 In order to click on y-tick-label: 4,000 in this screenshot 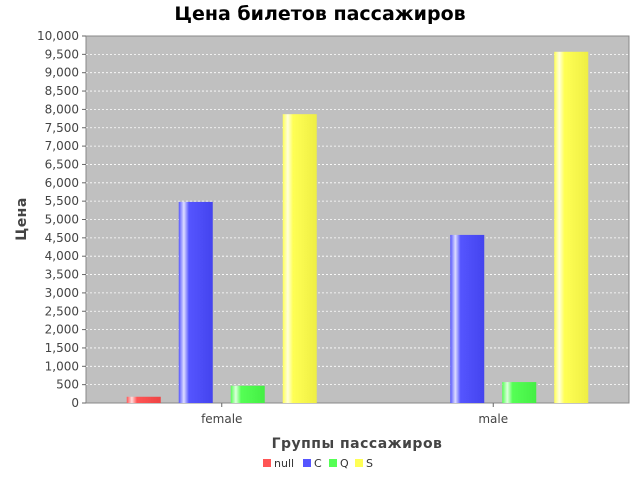, I will do `click(62, 256)`.